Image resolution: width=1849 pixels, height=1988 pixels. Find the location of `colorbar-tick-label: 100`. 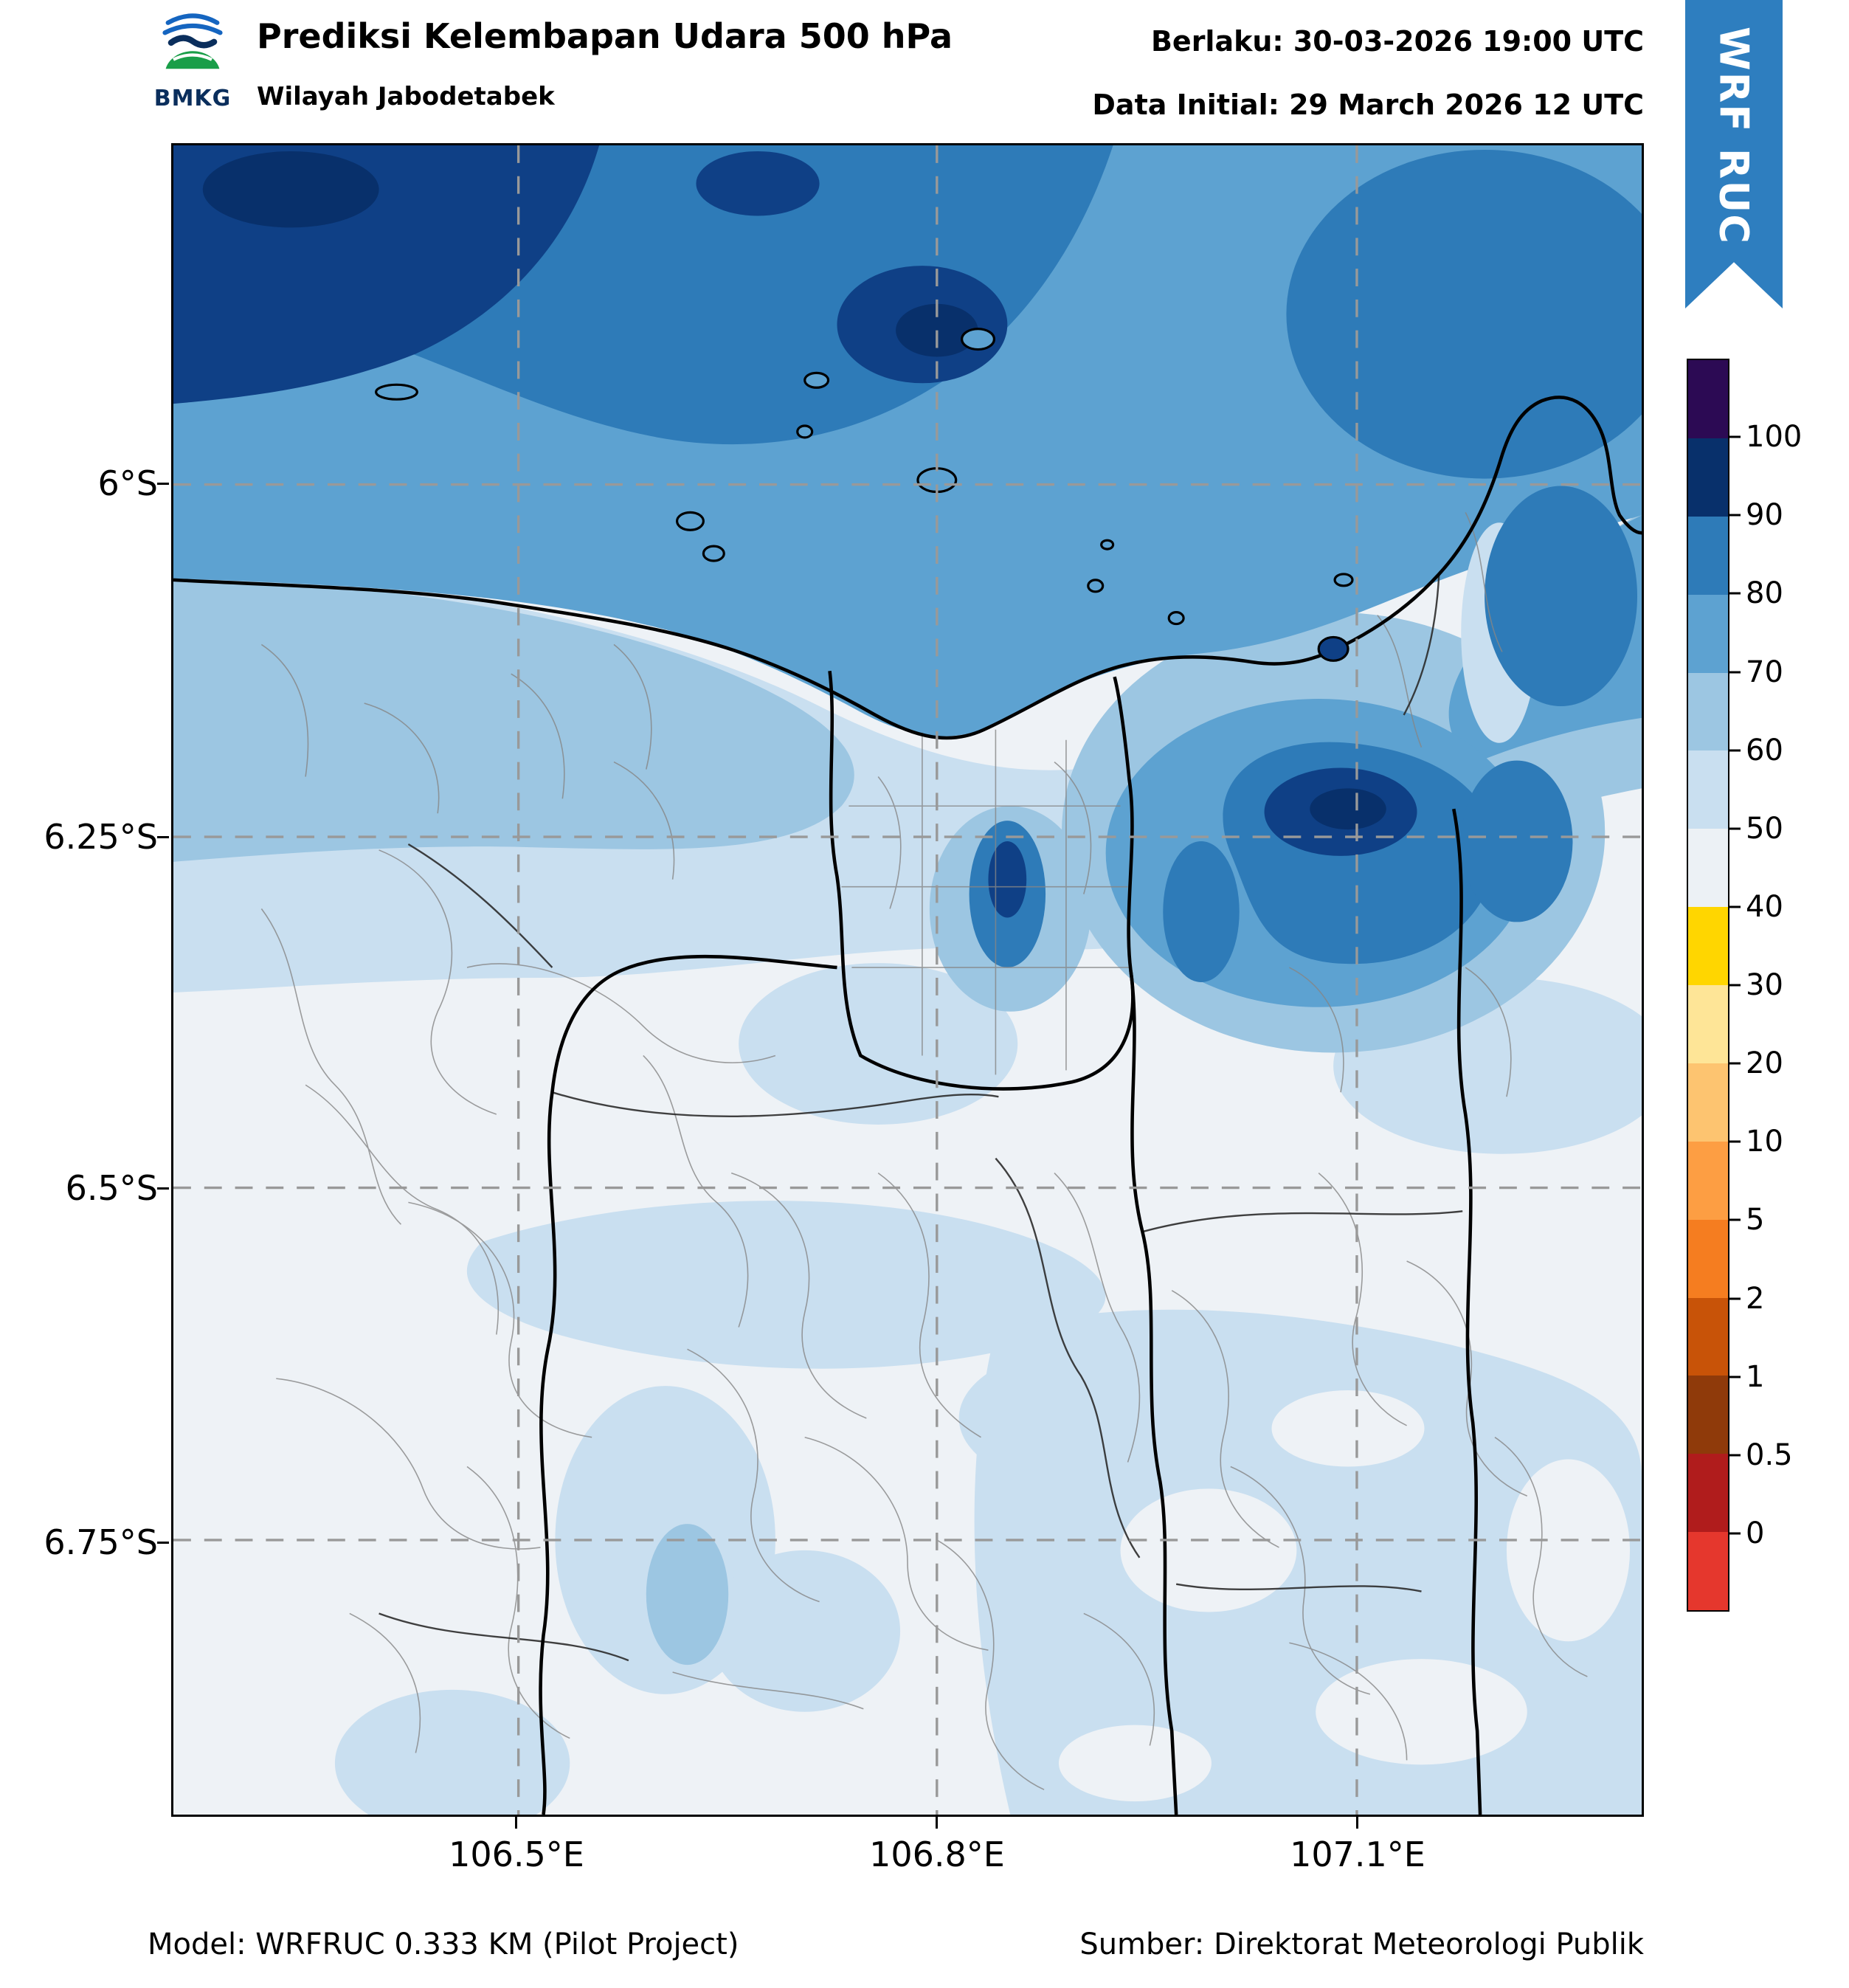

colorbar-tick-label: 100 is located at coordinates (1774, 437).